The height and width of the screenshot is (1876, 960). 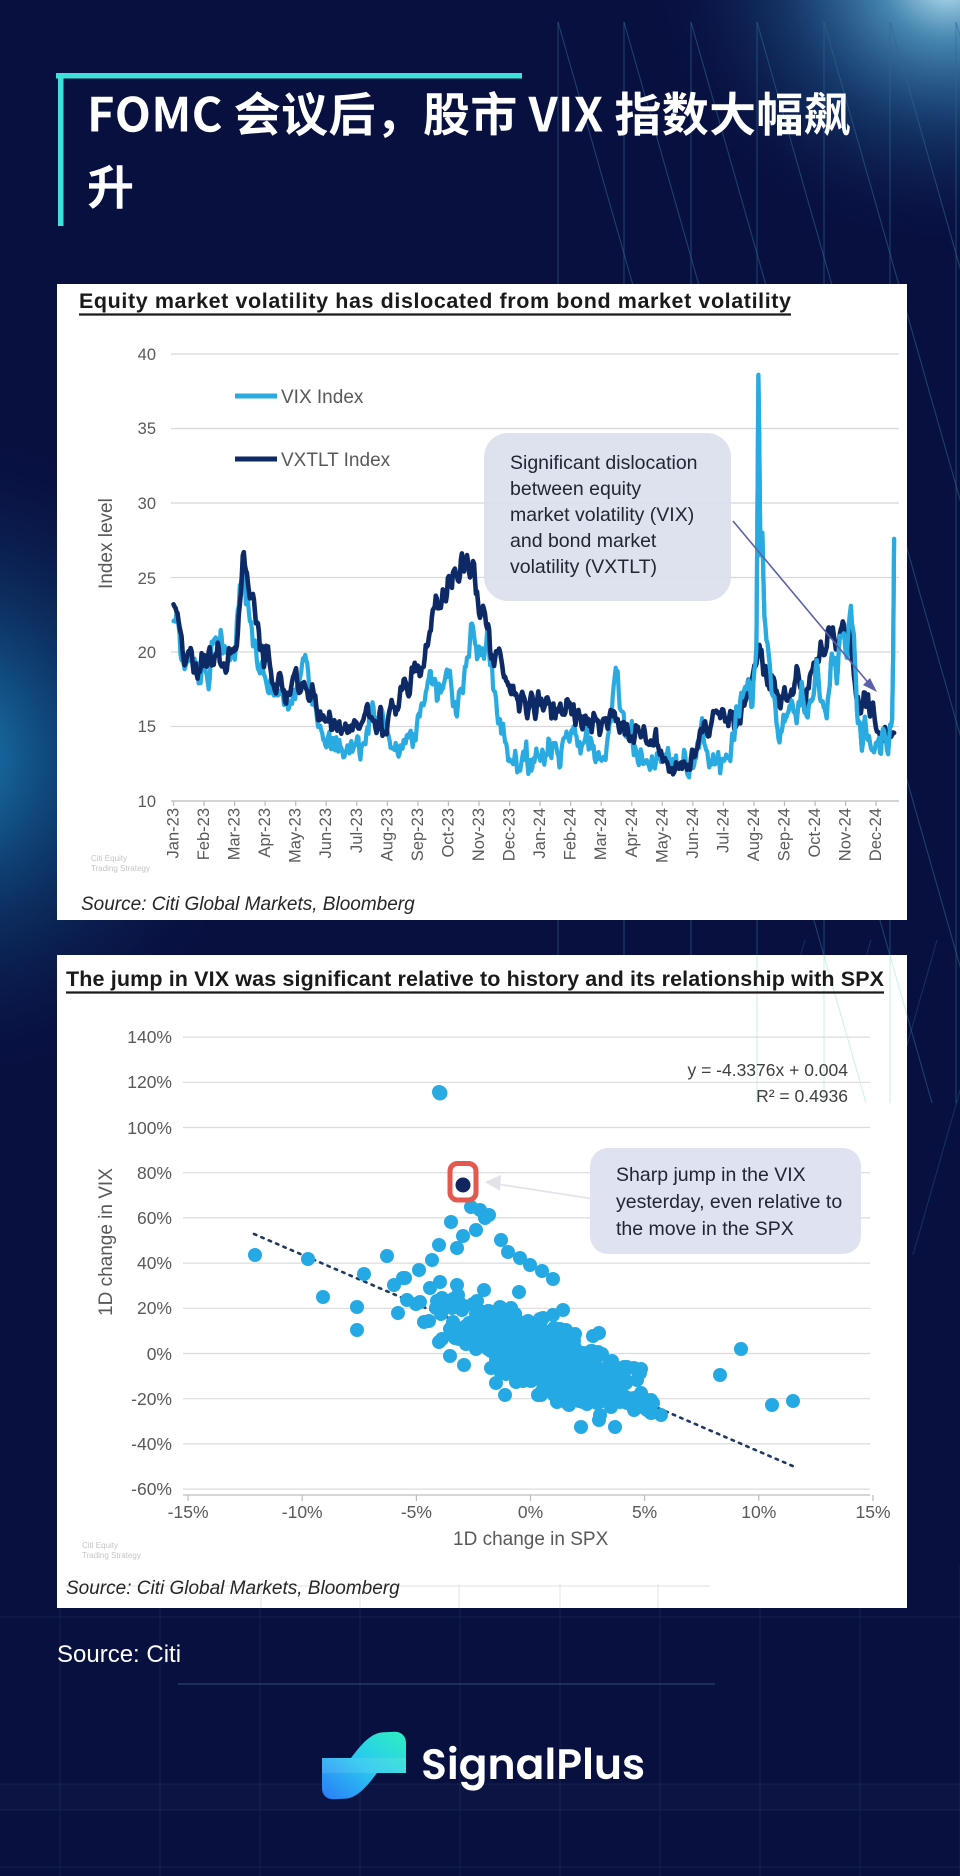 What do you see at coordinates (154, 1218) in the screenshot?
I see `svg-text: 60%` at bounding box center [154, 1218].